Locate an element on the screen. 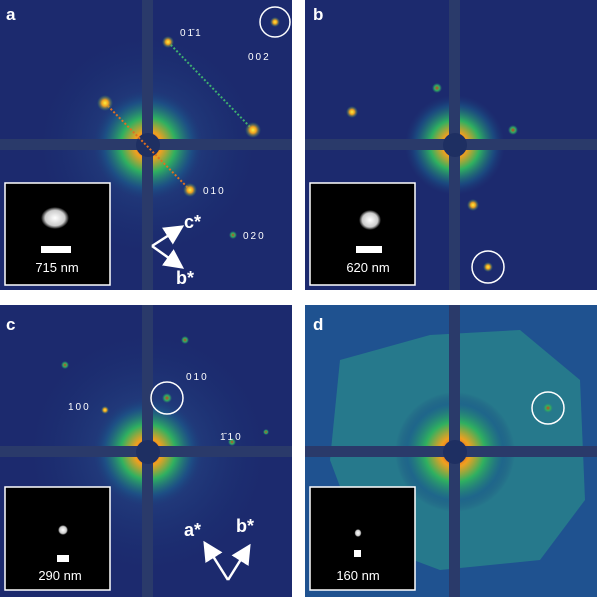 The width and height of the screenshot is (597, 600). scale-label: 160 nm is located at coordinates (357, 575).